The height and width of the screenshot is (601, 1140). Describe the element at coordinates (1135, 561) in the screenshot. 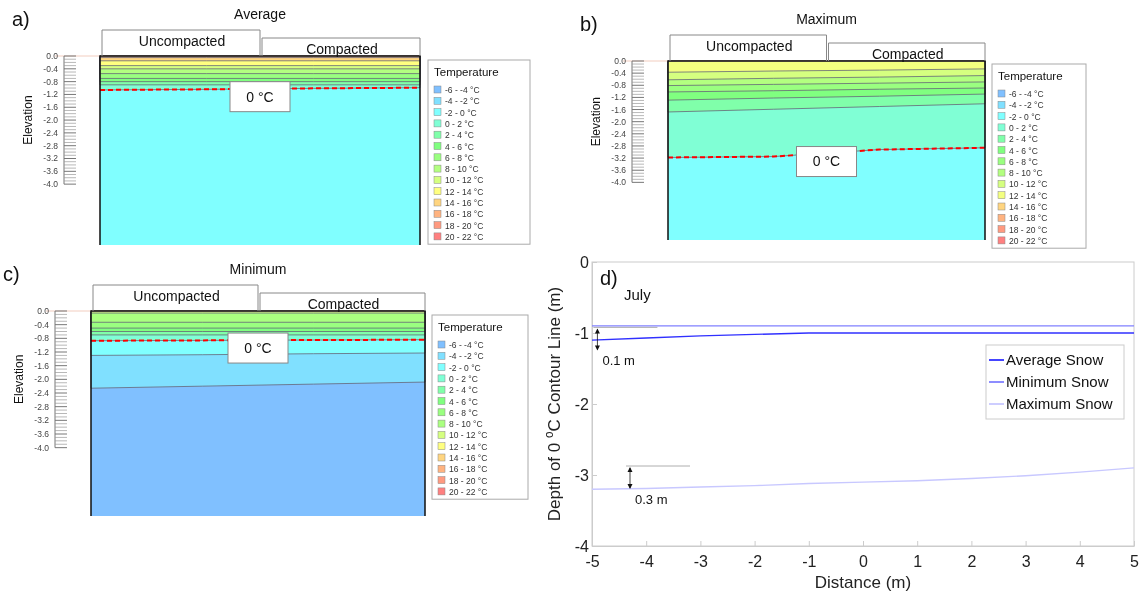

I see `x-tick-label: 5` at that location.